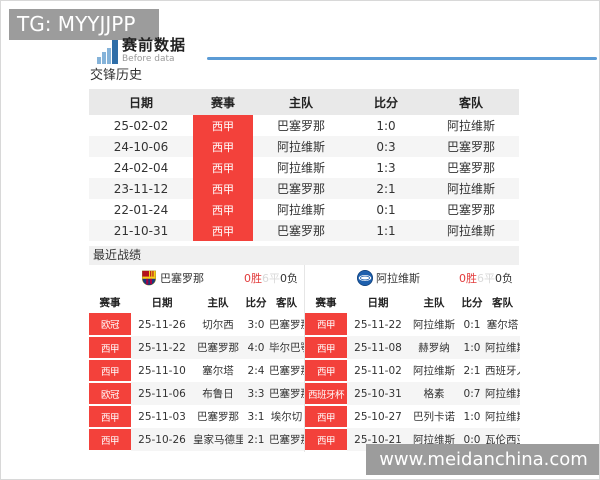  Describe the element at coordinates (304, 230) in the screenshot. I see `table-row: 21-10-31 西甲 巴塞罗那 1:1 阿拉维斯` at that location.